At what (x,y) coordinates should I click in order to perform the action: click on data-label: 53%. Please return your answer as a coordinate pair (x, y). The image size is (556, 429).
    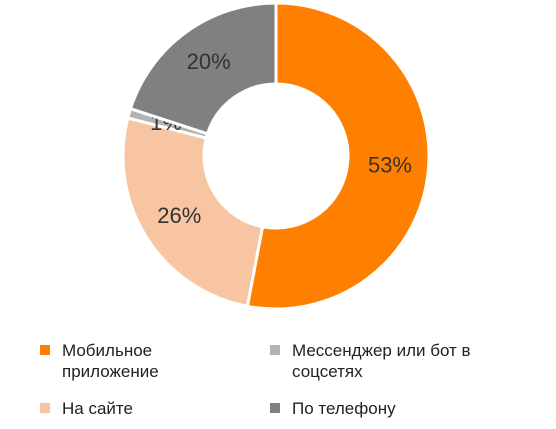
    Looking at the image, I should click on (390, 165).